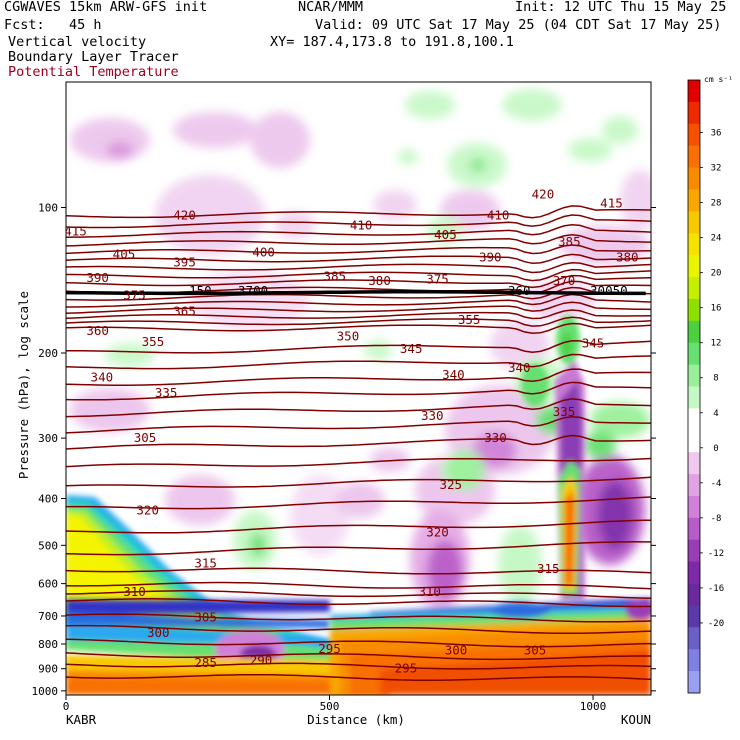  Describe the element at coordinates (716, 484) in the screenshot. I see `colorbar-tick-label: -4` at that location.